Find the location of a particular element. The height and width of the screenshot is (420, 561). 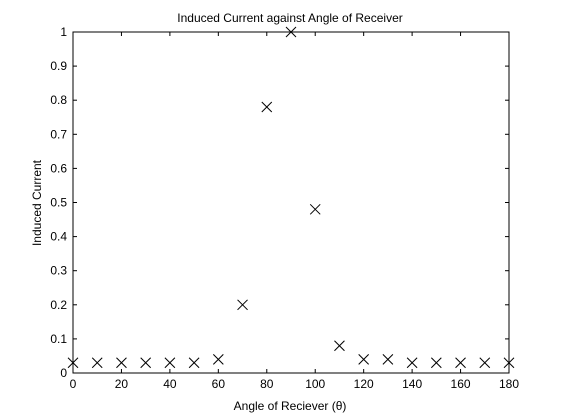

x-tick-label: 160 is located at coordinates (461, 384).